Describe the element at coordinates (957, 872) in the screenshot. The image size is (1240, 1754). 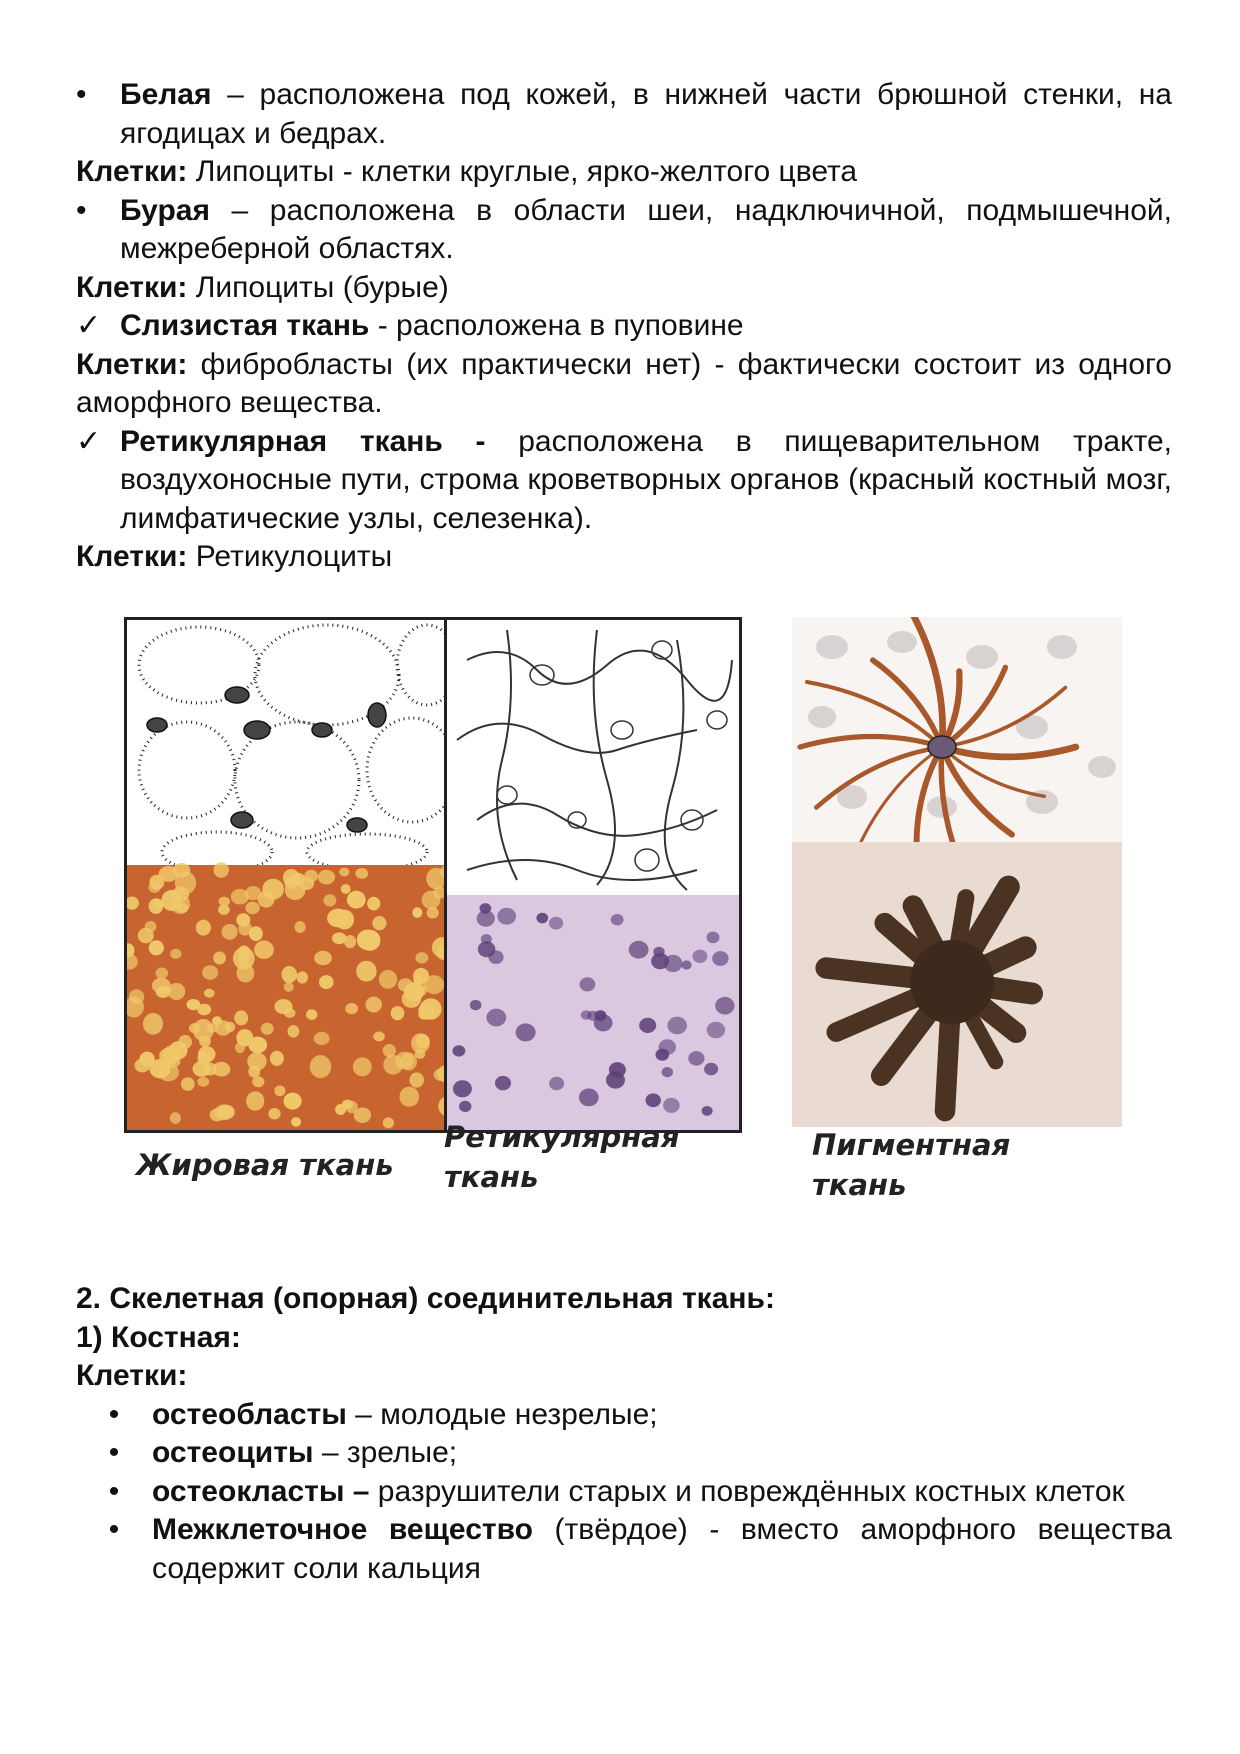
I see `pigment-tissue-image` at that location.